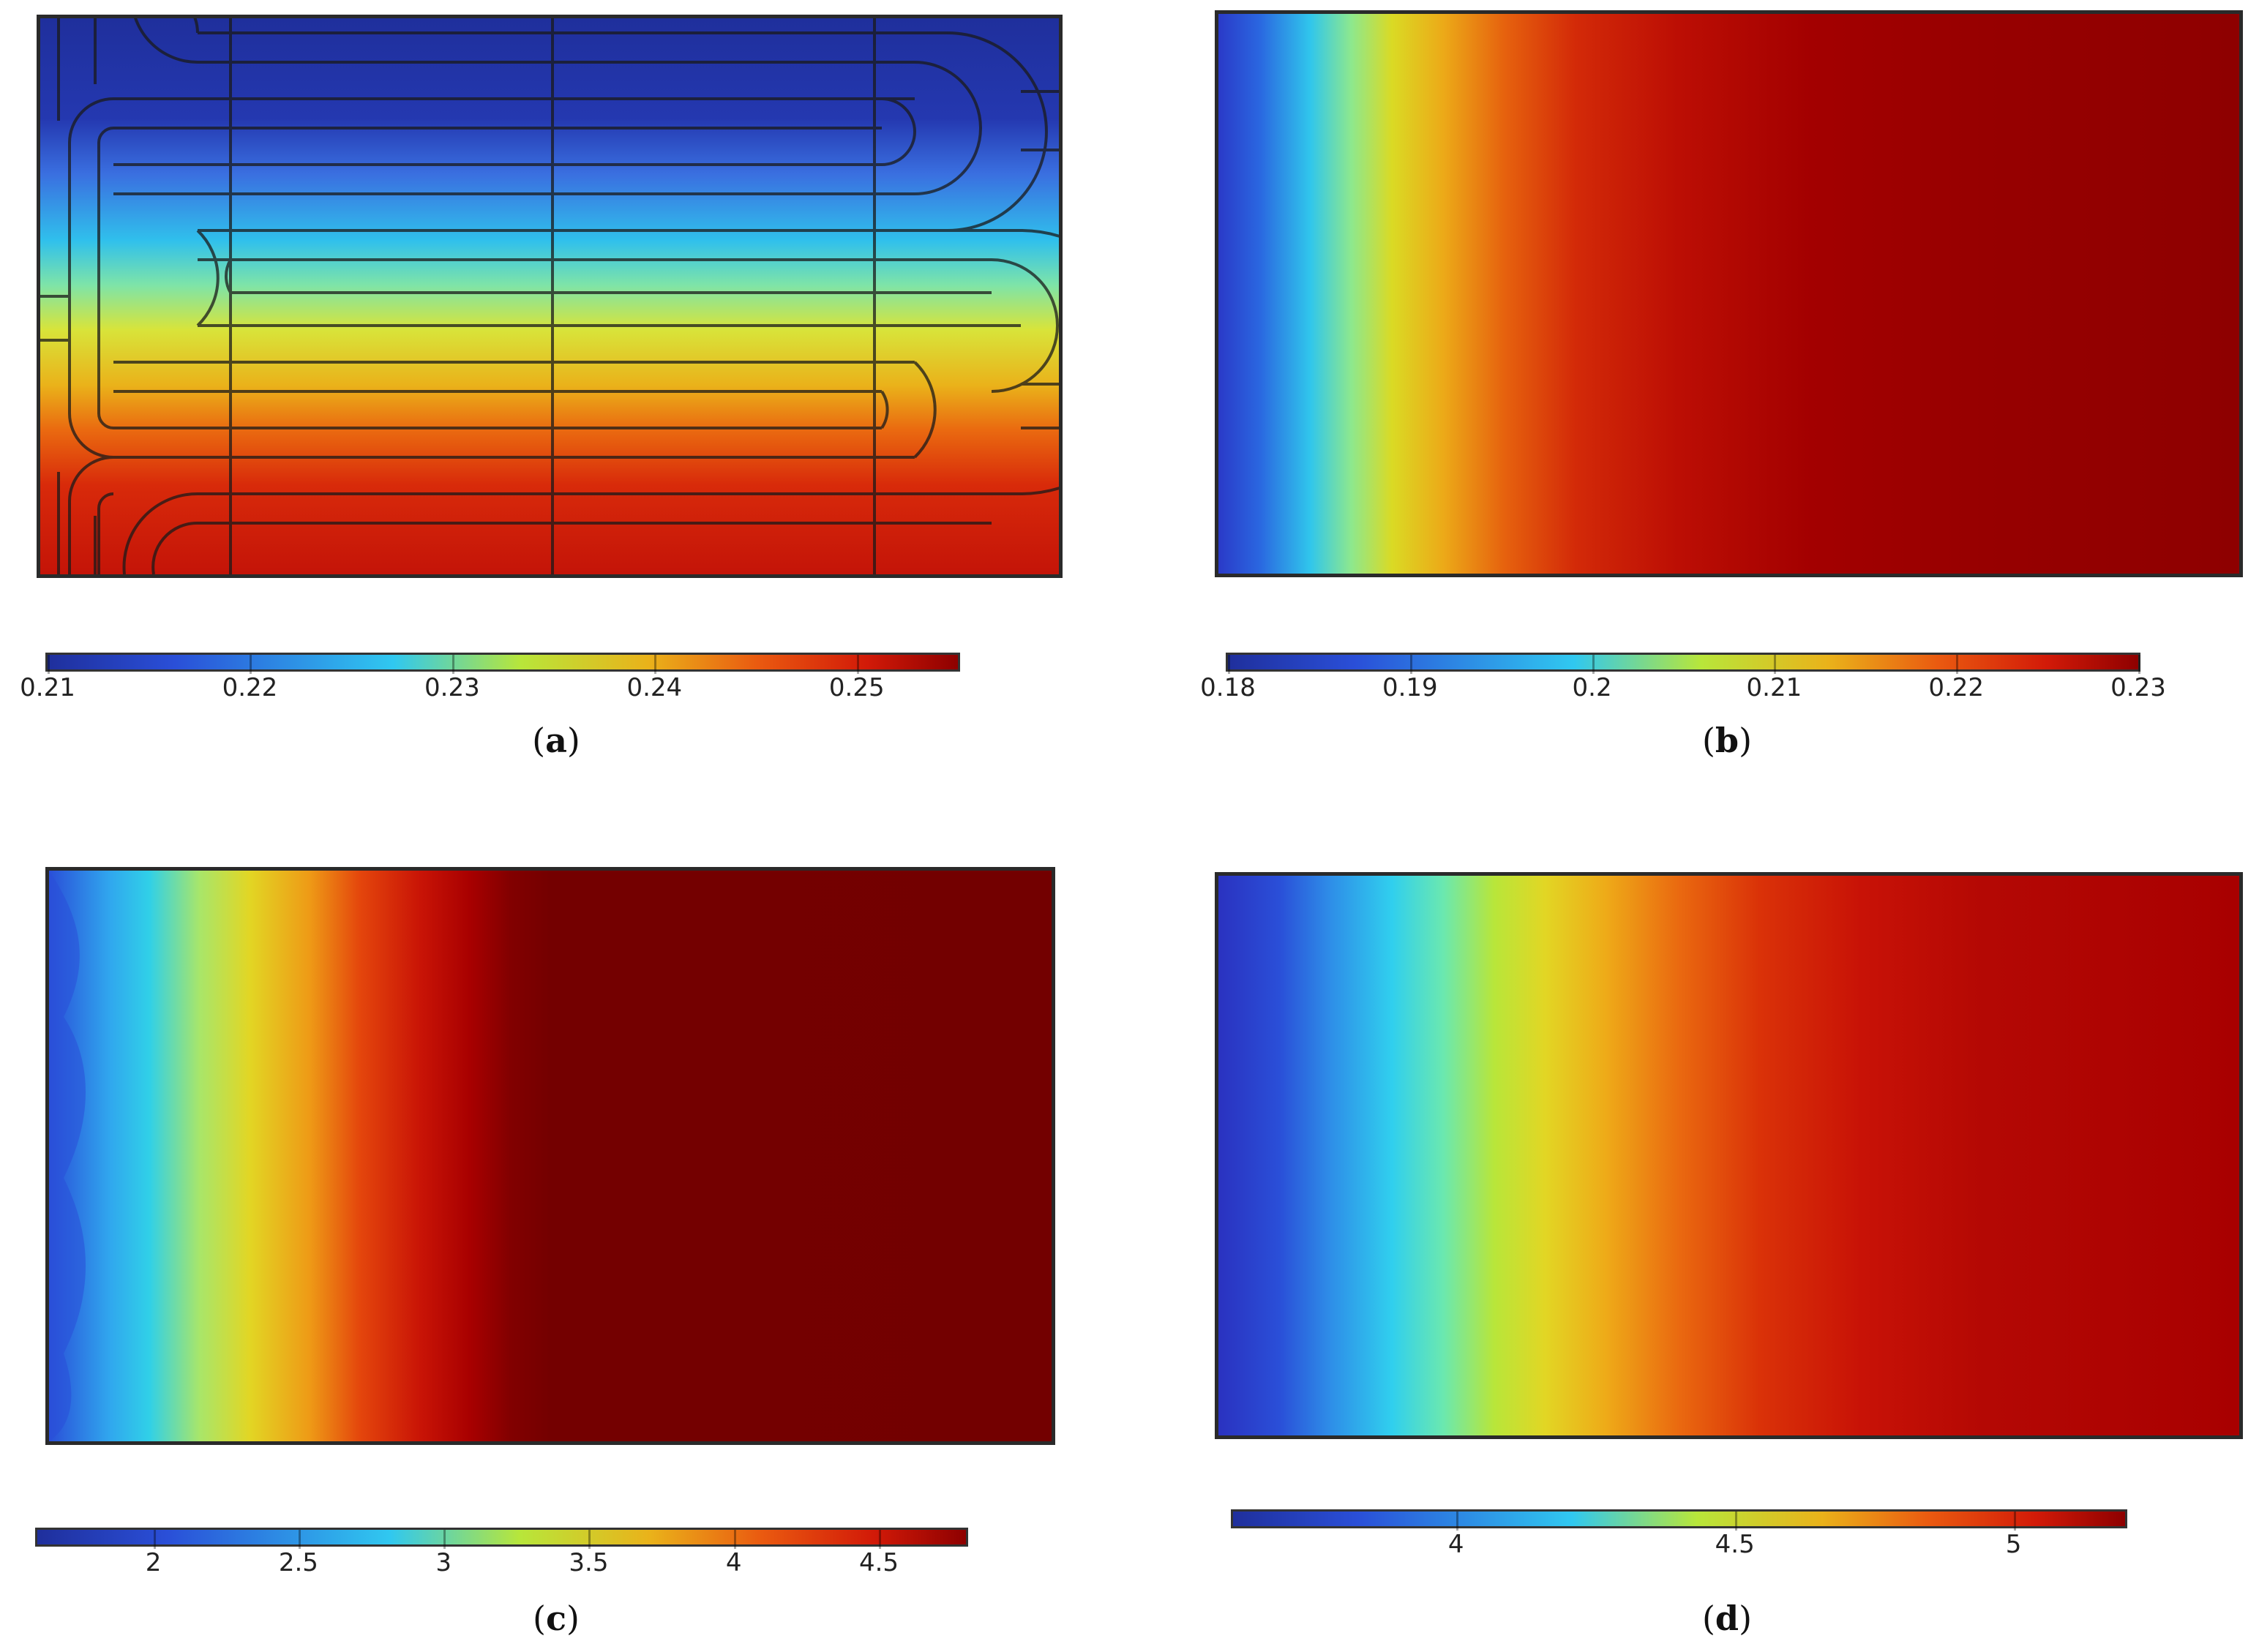  Describe the element at coordinates (654, 688) in the screenshot. I see `colorbar-a-tick-label: 0.24` at that location.